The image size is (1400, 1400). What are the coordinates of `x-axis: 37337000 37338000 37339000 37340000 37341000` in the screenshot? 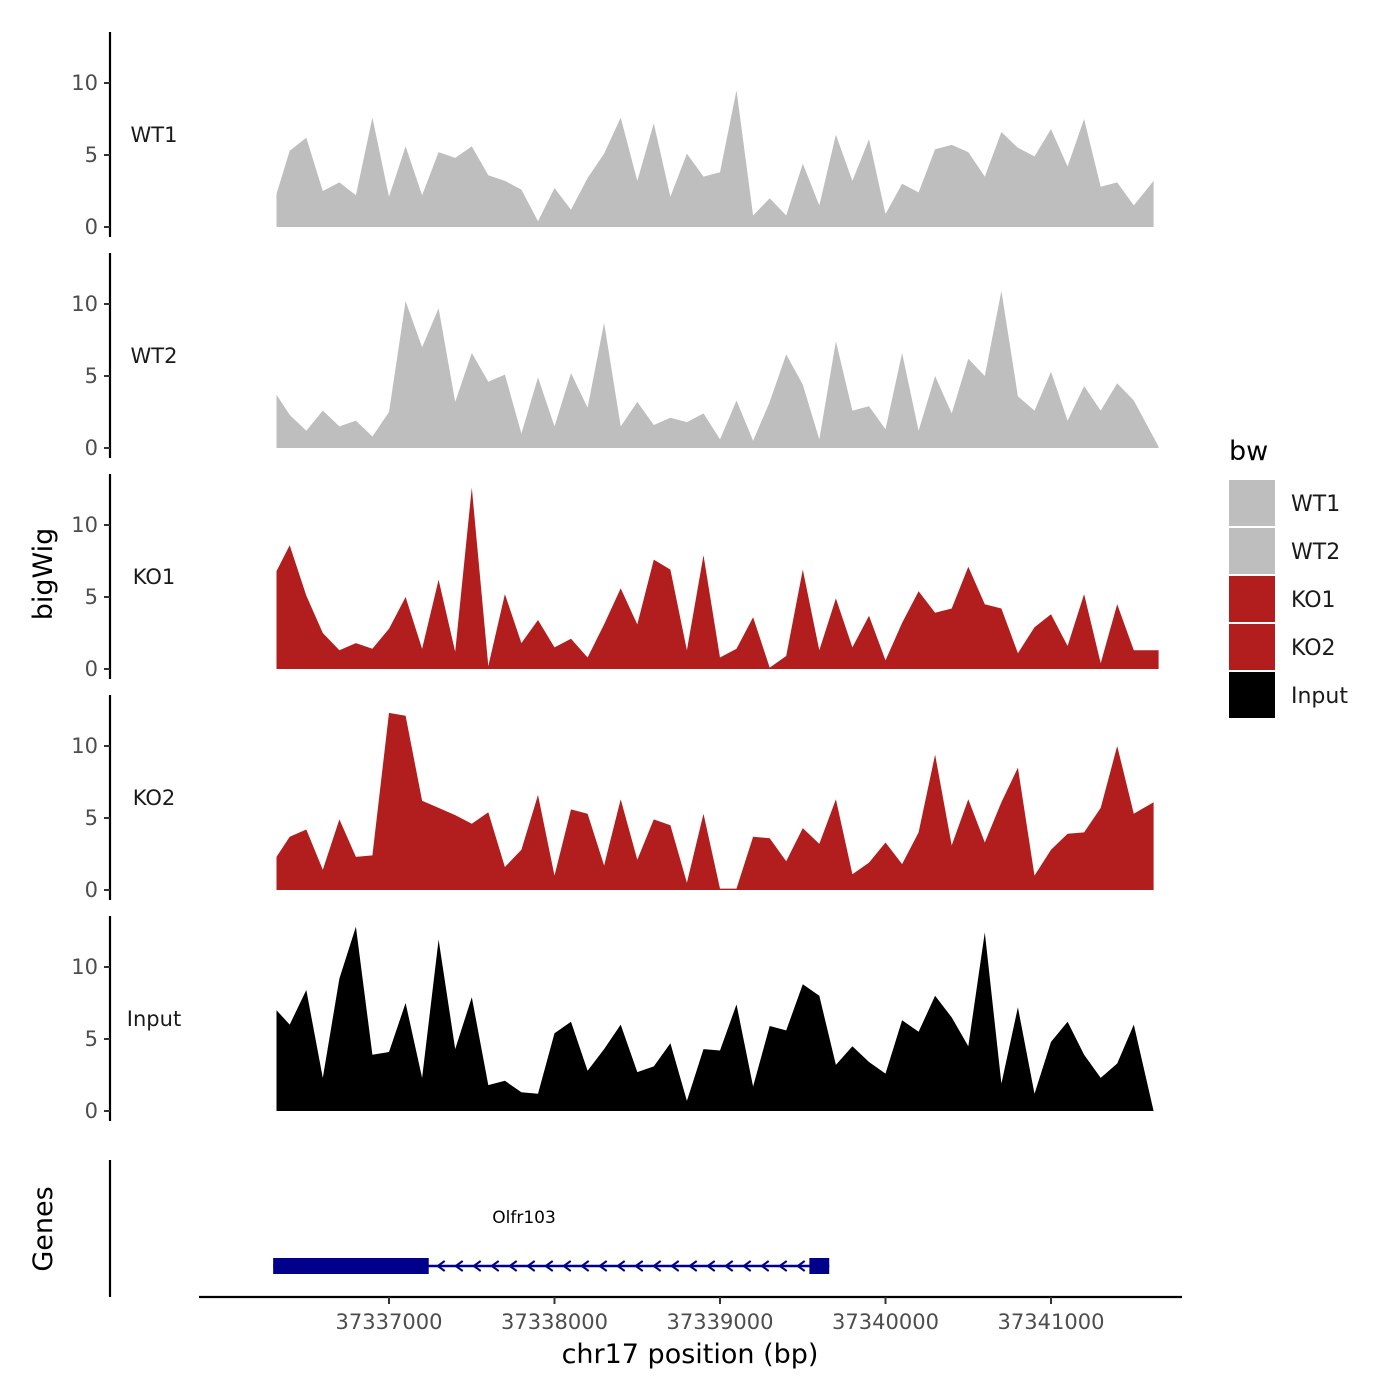 It's located at (690, 1314).